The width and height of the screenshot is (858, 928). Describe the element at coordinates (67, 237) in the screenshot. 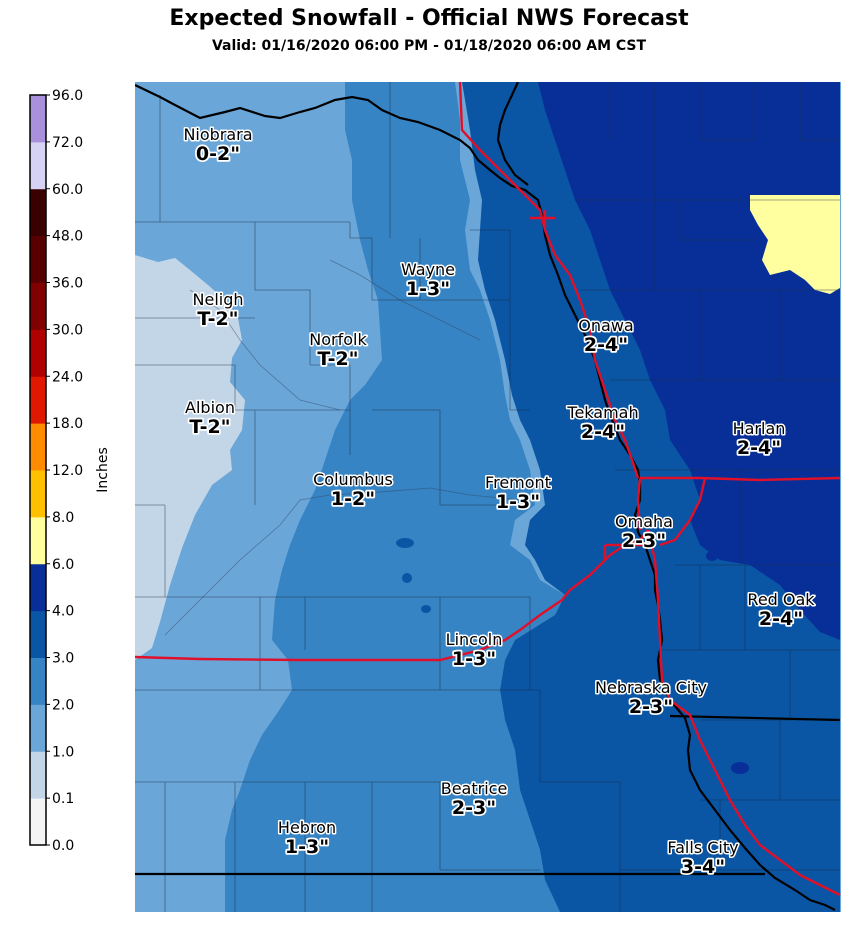

I see `colorbar-tick-label: 48.0` at that location.